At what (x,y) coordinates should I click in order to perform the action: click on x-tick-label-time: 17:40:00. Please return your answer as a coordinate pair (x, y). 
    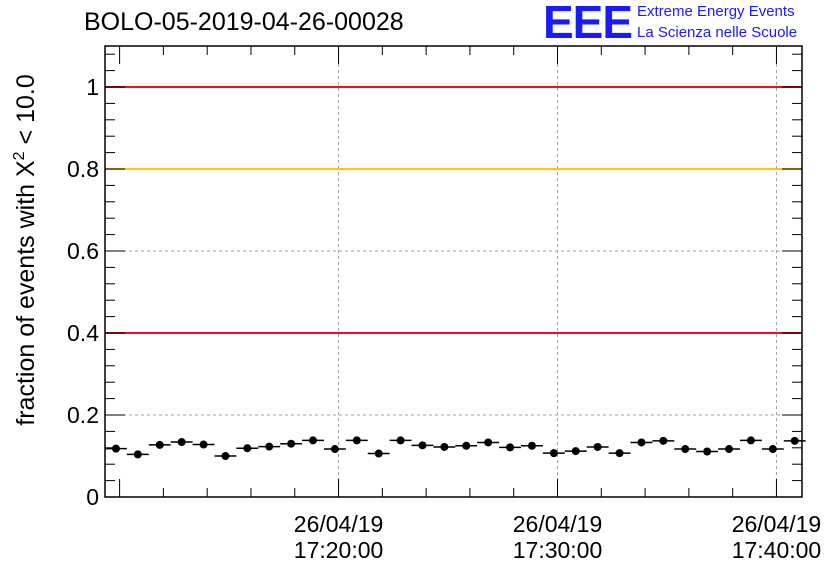
    Looking at the image, I should click on (777, 550).